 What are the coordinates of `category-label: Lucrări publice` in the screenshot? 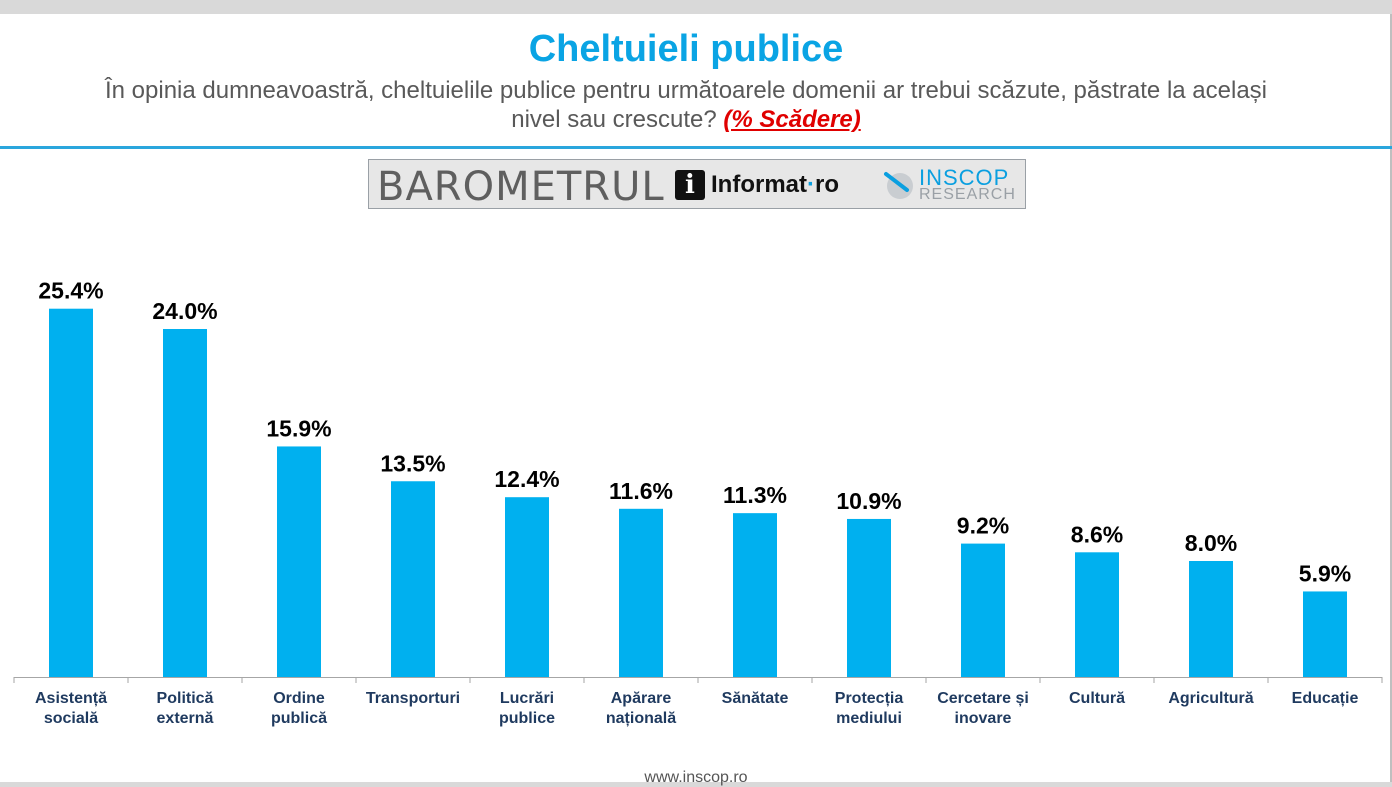 It's located at (527, 708).